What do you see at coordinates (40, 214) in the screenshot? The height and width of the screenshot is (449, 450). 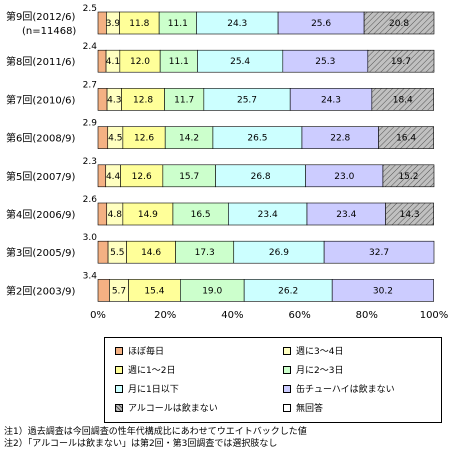 I see `category-label: 第4回(2006/9)` at bounding box center [40, 214].